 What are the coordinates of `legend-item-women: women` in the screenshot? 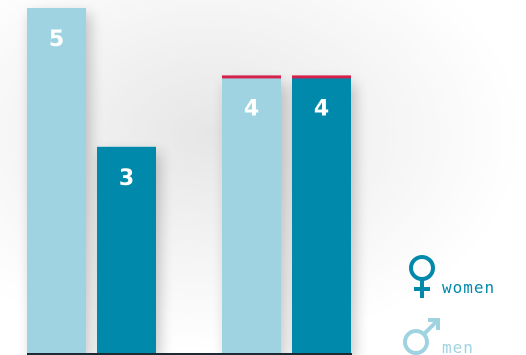 It's located at (452, 276).